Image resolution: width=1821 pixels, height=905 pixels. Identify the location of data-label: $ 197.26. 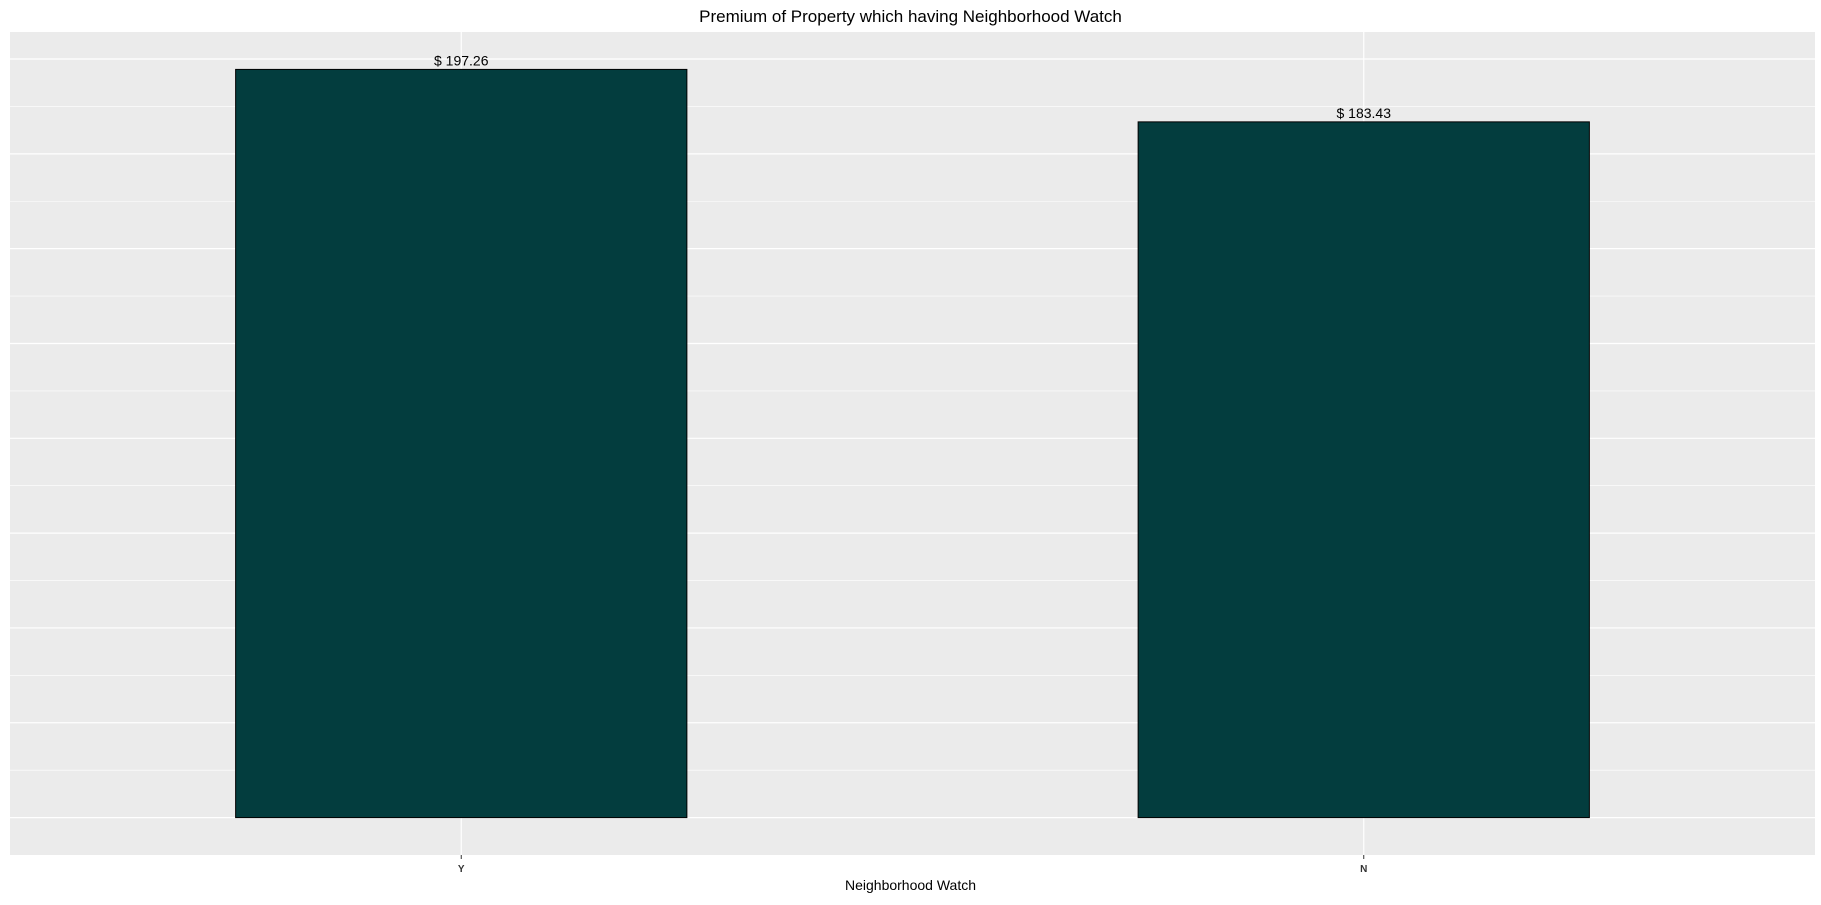
(461, 60).